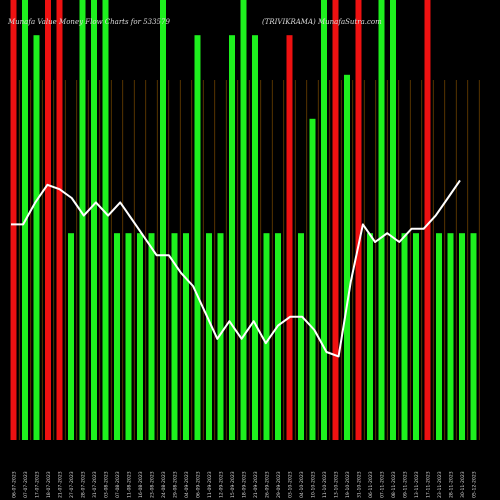 This screenshot has height=500, width=500. I want to click on x-tick-label: 18-07-2023, so click(49, 484).